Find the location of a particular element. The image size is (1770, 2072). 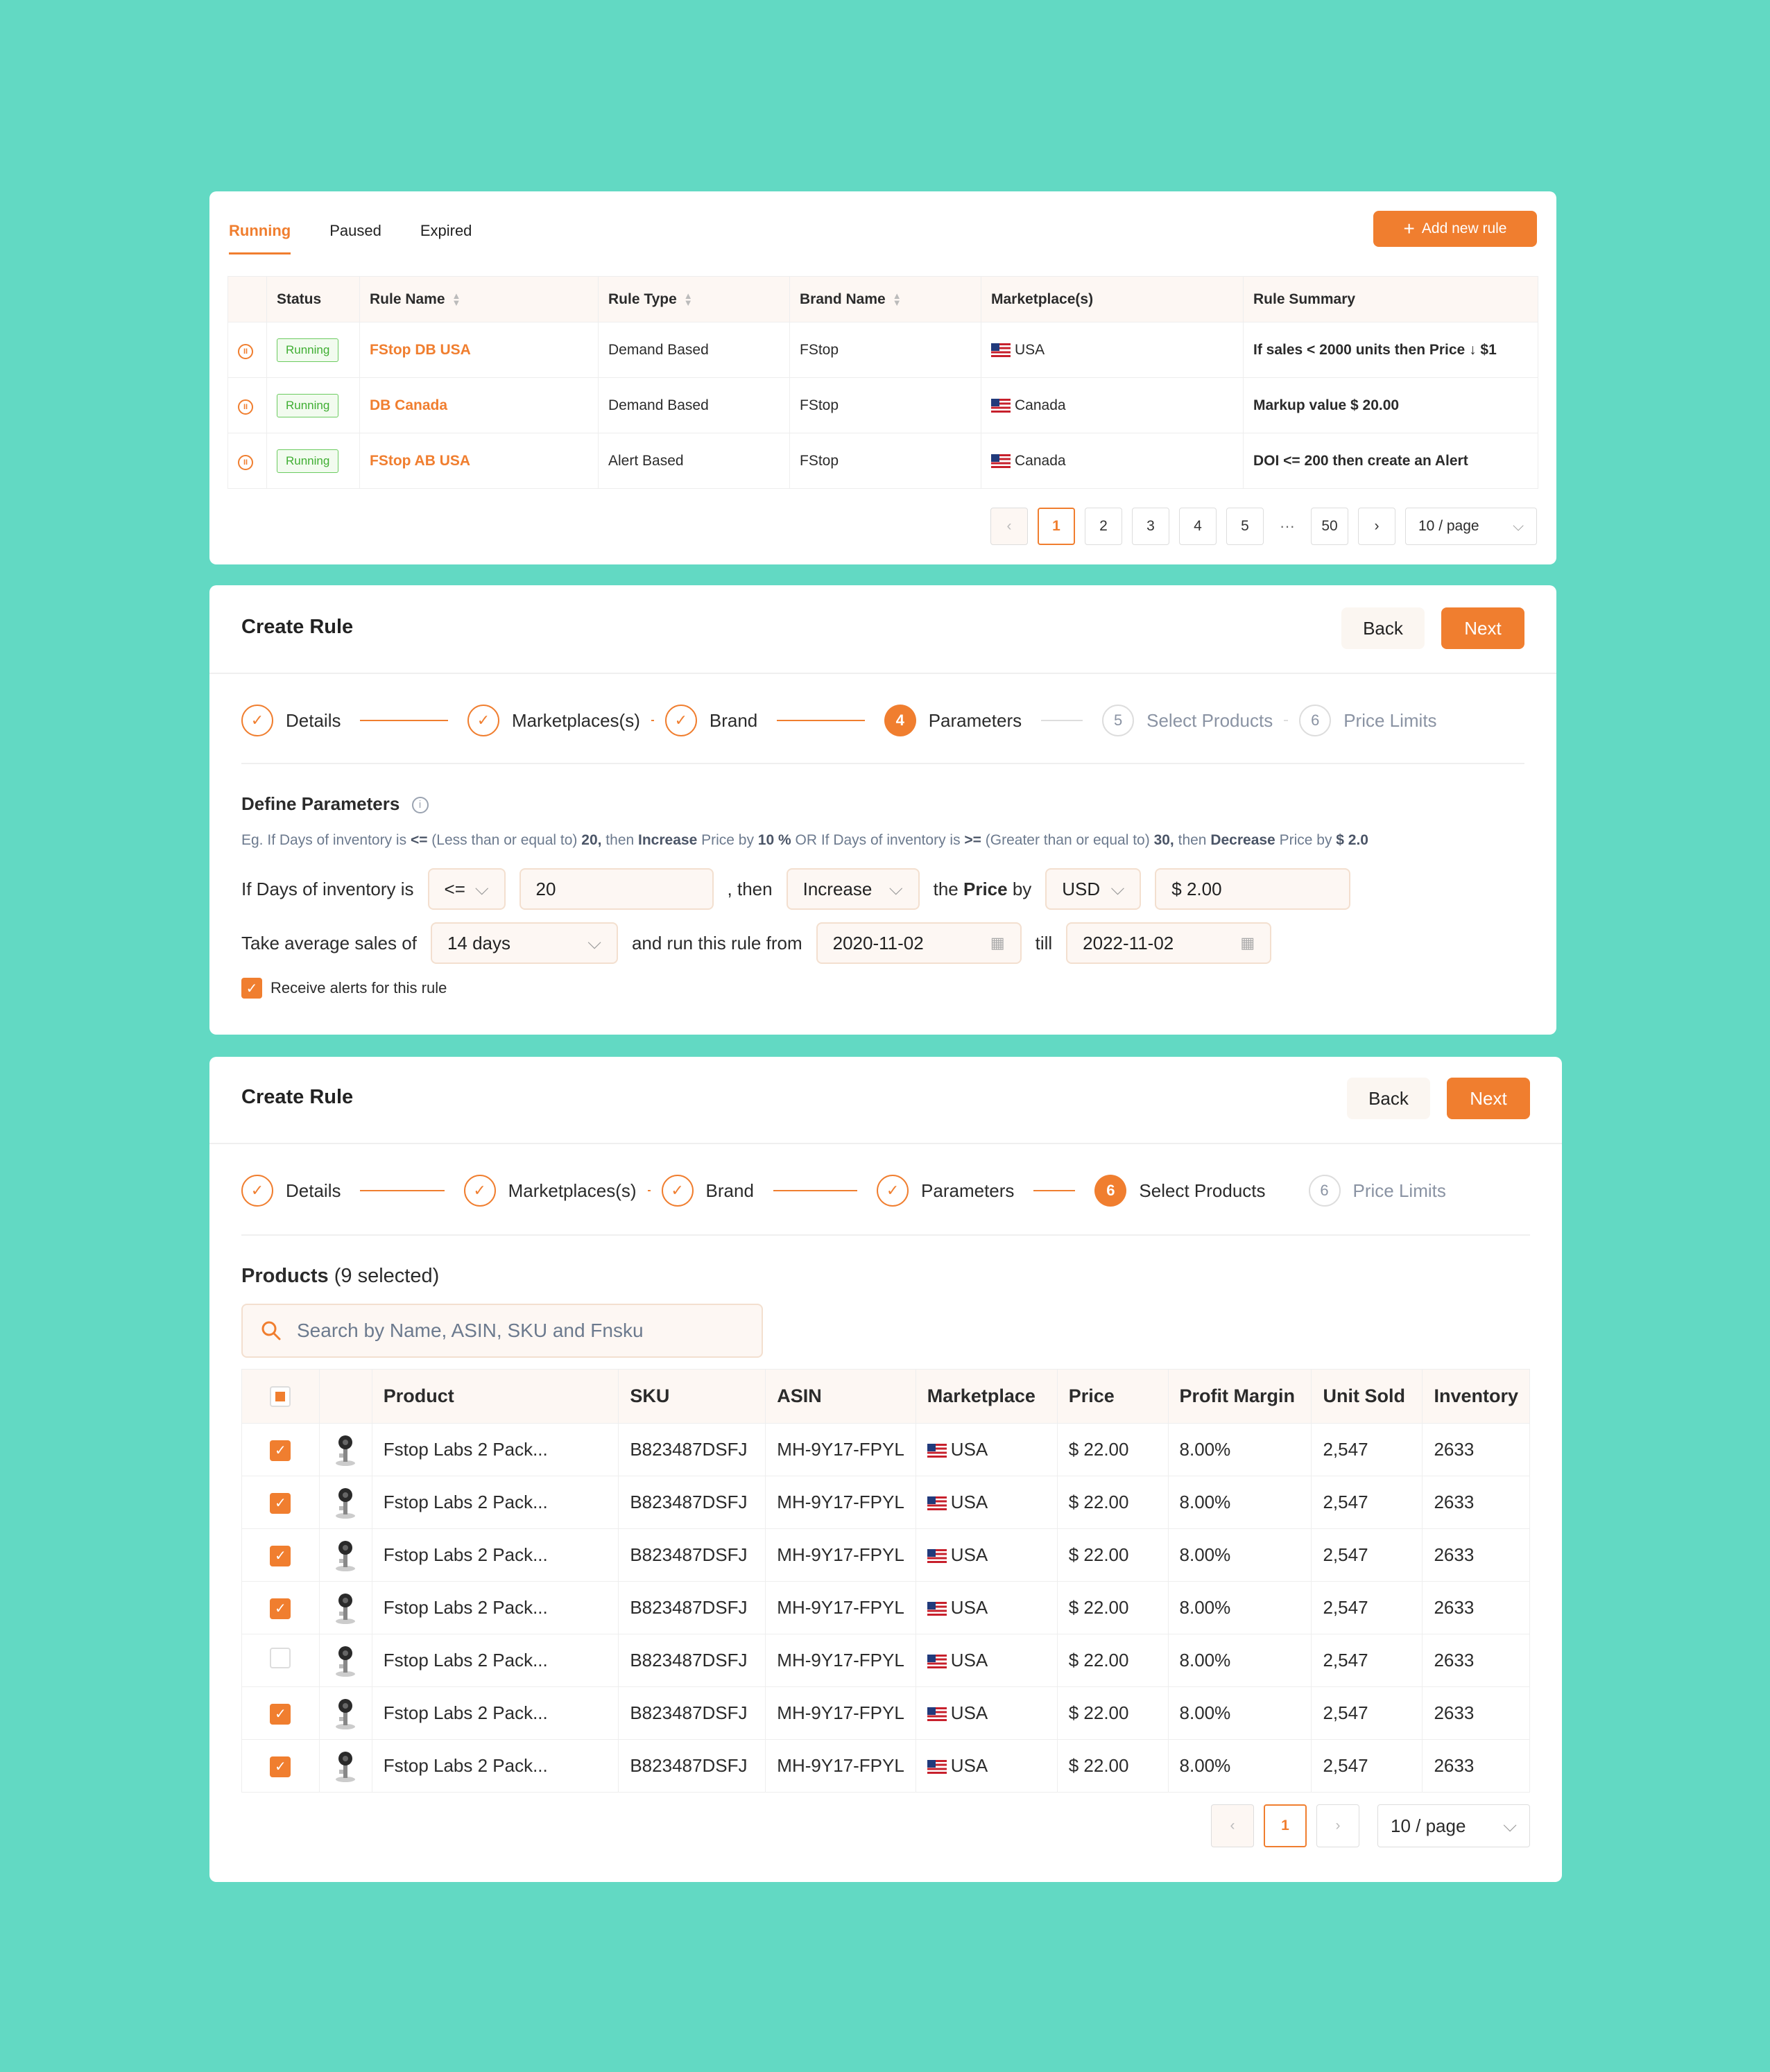

step-select-products: 5 Select Products is located at coordinates (1188, 720).